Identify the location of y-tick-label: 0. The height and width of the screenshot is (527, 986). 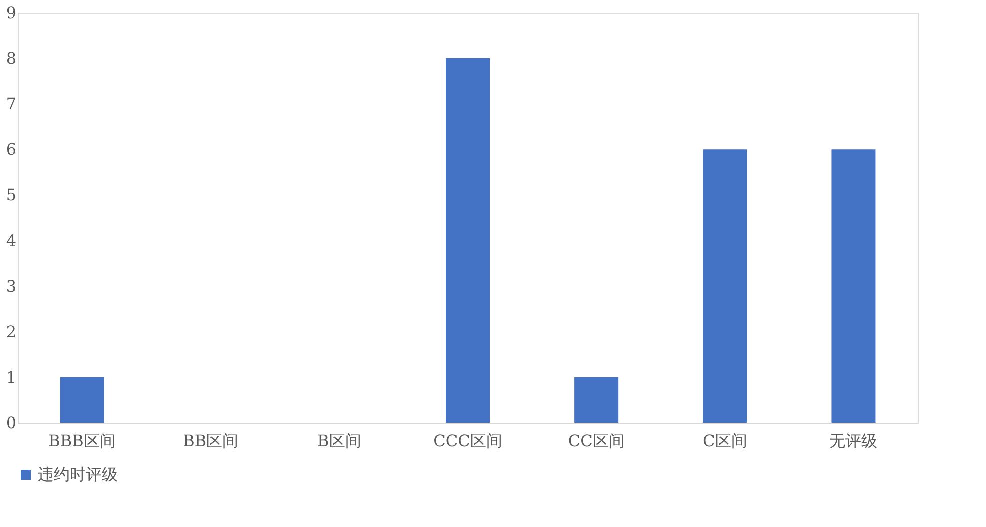
(11, 423).